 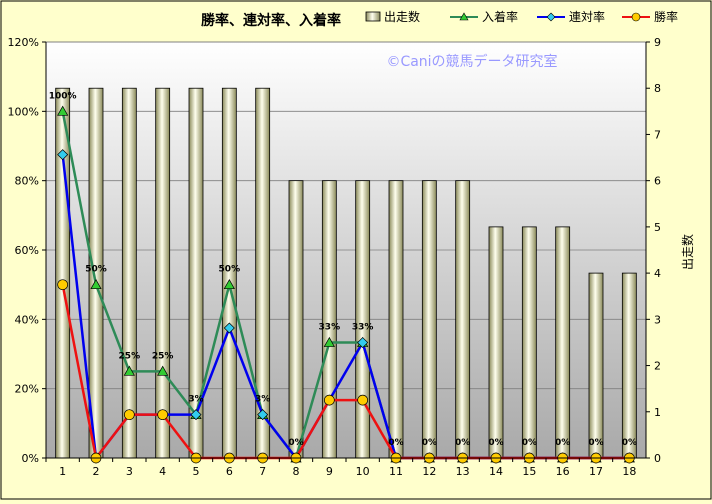 I want to click on legend: 出走数 入着率 連対率 勝率, so click(x=521, y=16).